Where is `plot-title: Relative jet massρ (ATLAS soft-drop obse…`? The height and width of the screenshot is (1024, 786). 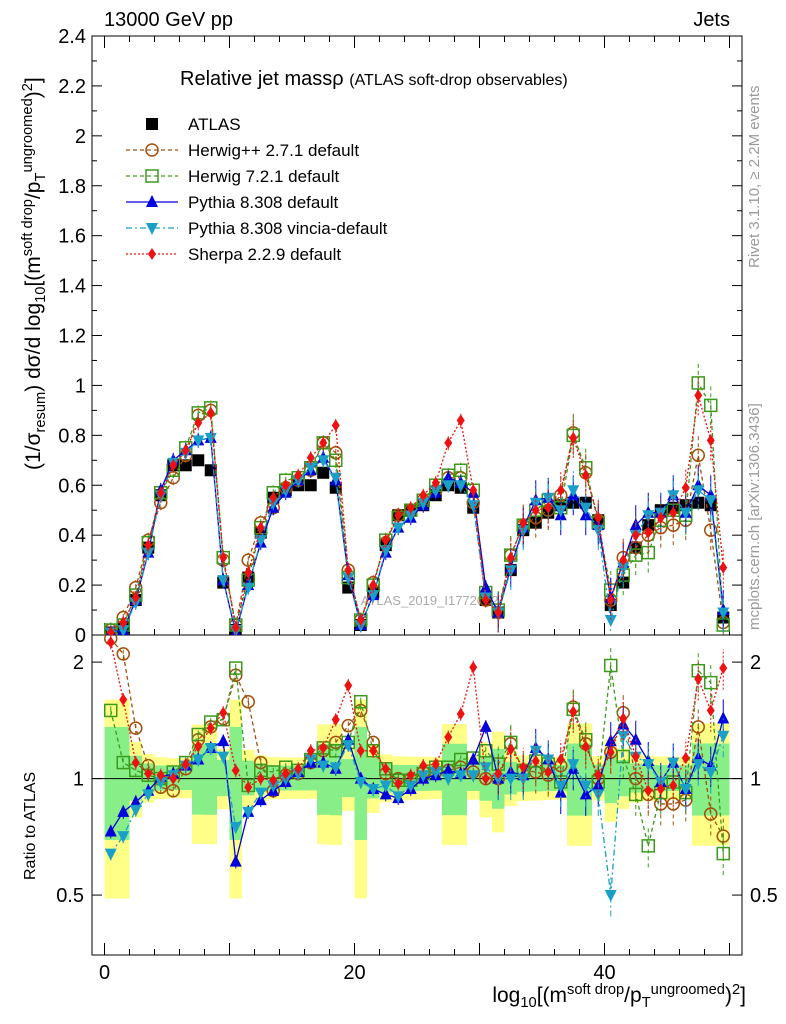
plot-title: Relative jet massρ (ATLAS soft-drop obse… is located at coordinates (374, 79).